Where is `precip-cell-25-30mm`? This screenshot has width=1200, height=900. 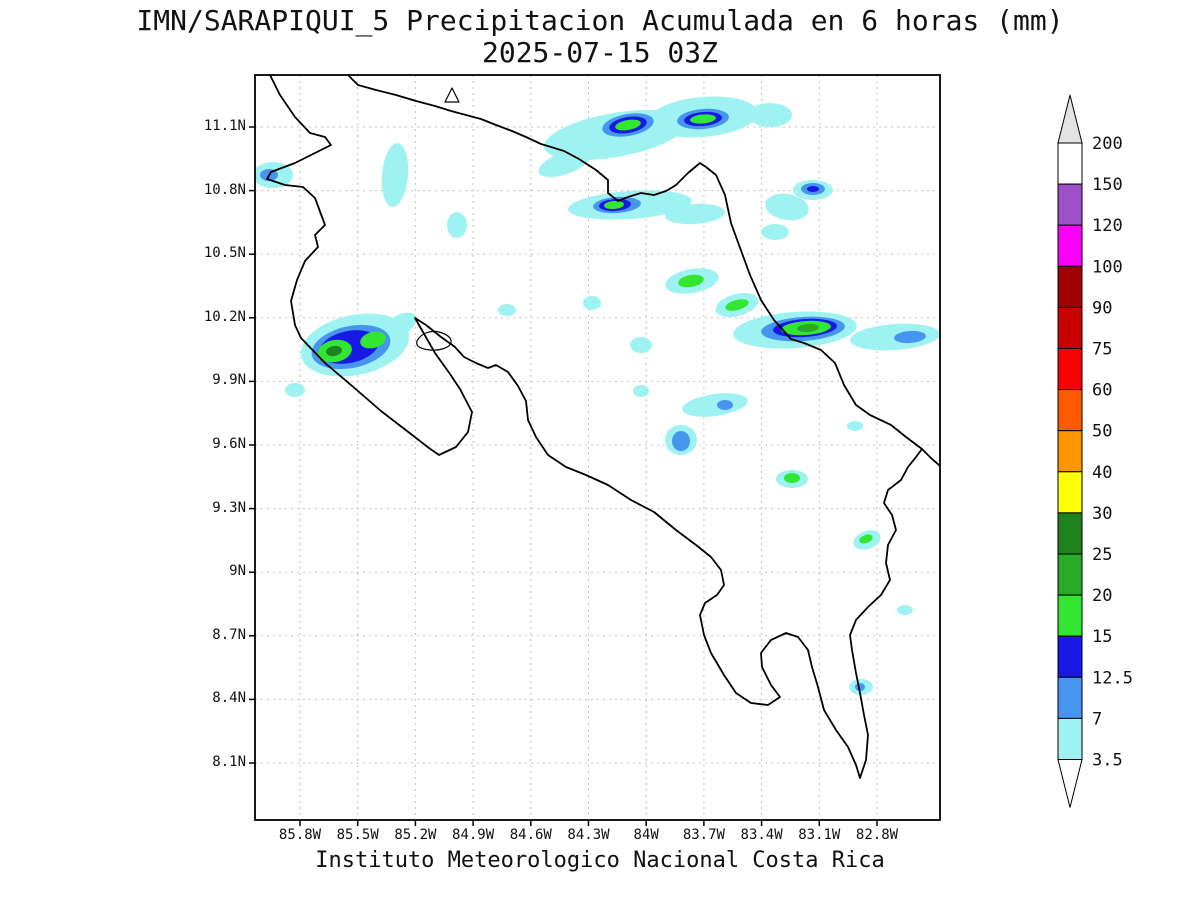
precip-cell-25-30mm is located at coordinates (334, 351).